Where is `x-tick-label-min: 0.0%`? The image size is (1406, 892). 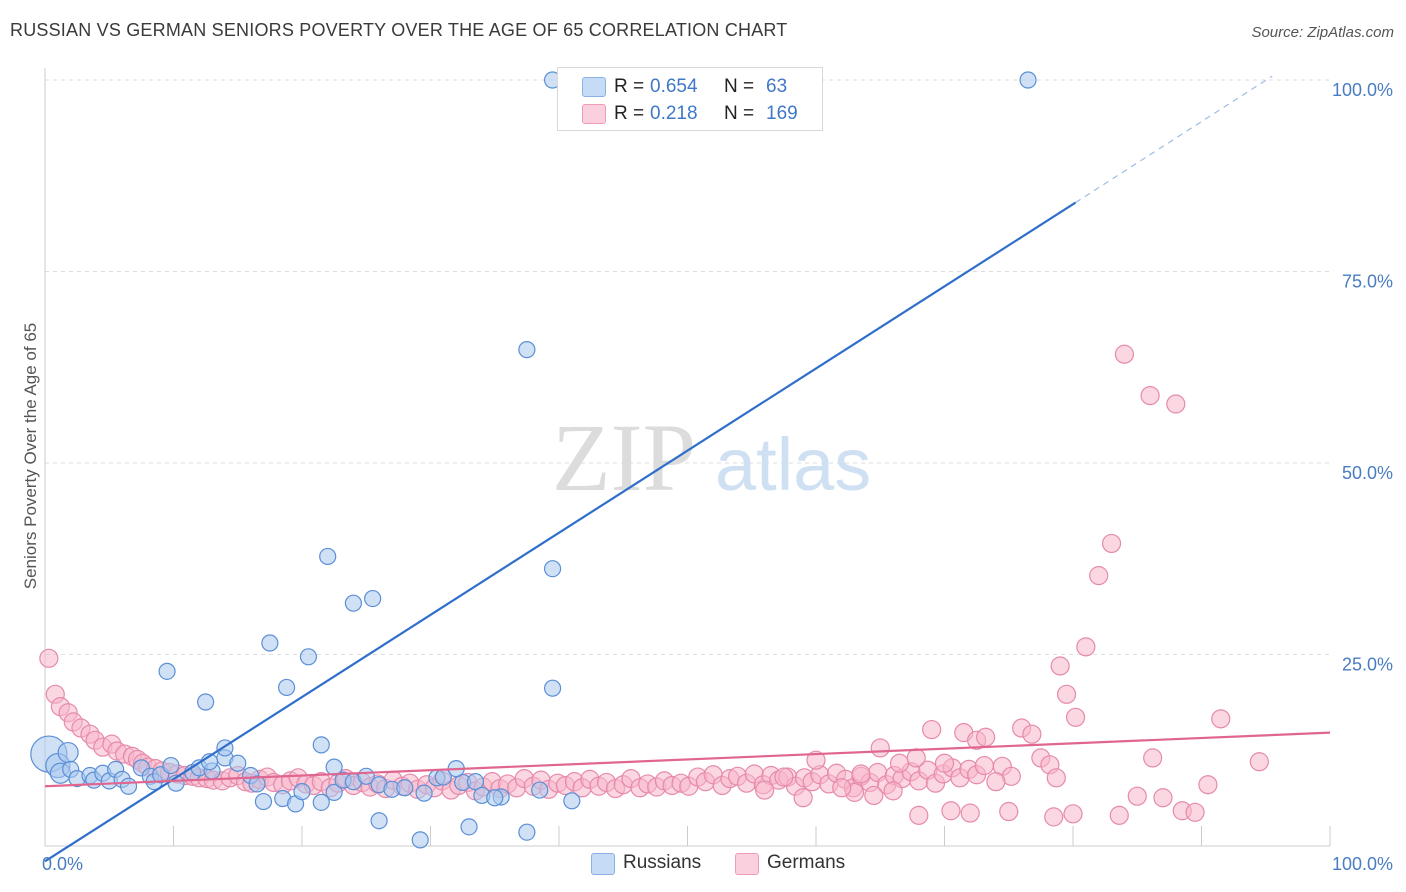
x-tick-label-min: 0.0% is located at coordinates (62, 864).